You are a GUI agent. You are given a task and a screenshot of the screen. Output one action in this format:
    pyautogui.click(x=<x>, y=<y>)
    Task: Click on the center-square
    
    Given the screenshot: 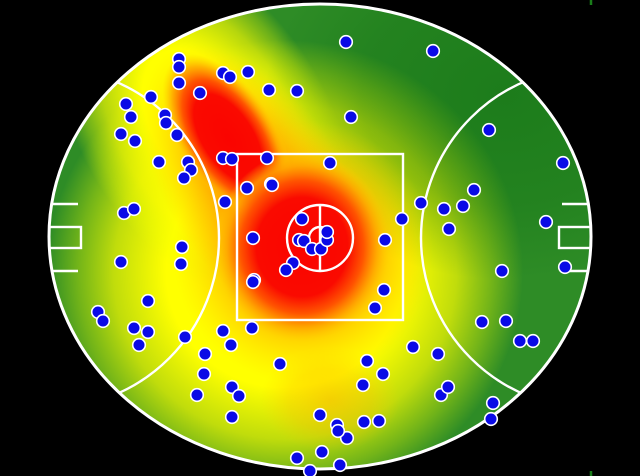 What is the action you would take?
    pyautogui.click(x=320, y=237)
    